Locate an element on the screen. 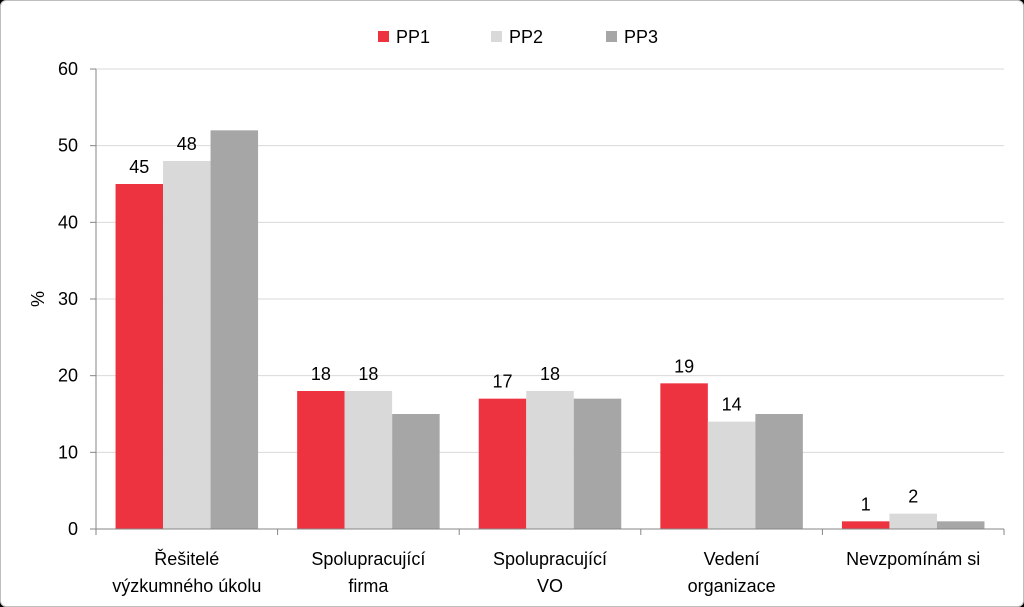 This screenshot has width=1024, height=607. data-label: 14 is located at coordinates (732, 405).